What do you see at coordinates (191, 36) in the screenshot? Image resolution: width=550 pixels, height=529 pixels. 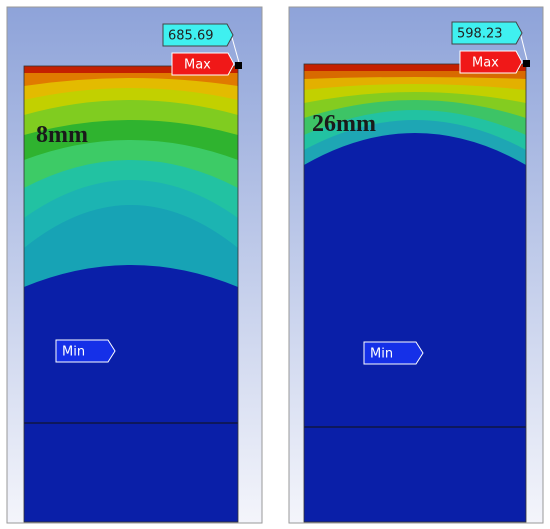 I see `max-value: 685.69` at bounding box center [191, 36].